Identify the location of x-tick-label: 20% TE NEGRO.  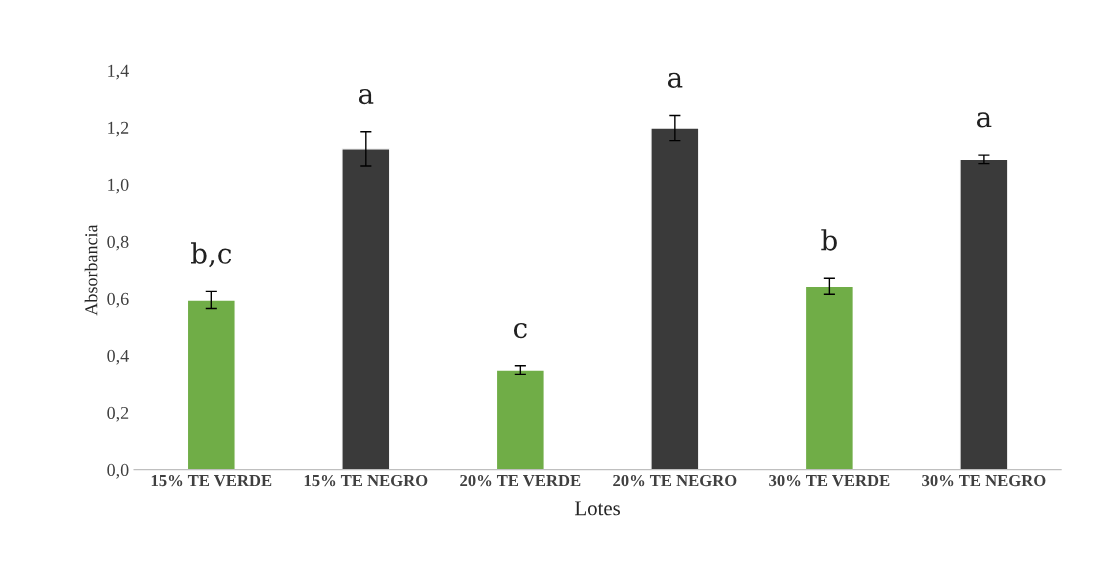
(675, 480).